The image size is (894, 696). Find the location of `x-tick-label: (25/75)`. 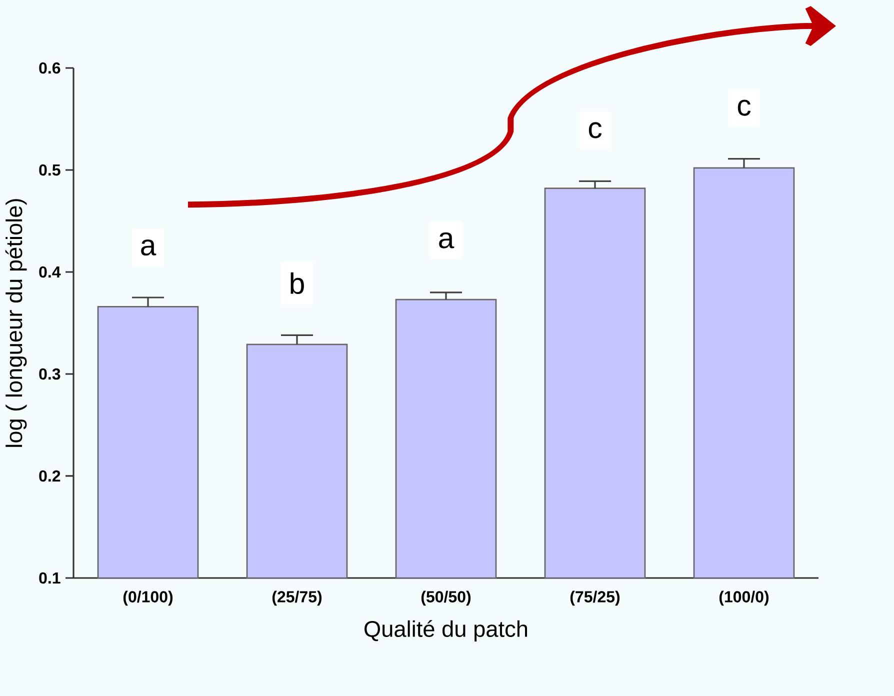

x-tick-label: (25/75) is located at coordinates (297, 598).